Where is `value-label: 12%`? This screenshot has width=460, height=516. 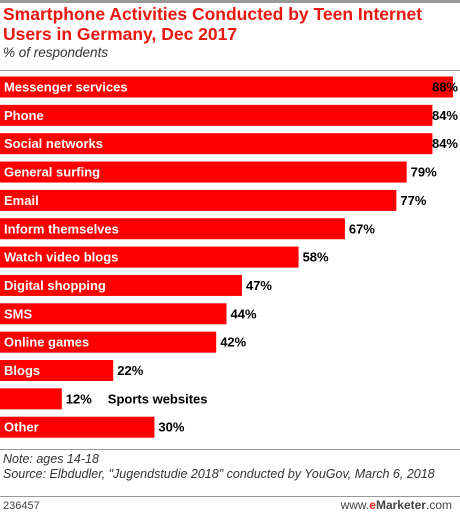 value-label: 12% is located at coordinates (79, 398).